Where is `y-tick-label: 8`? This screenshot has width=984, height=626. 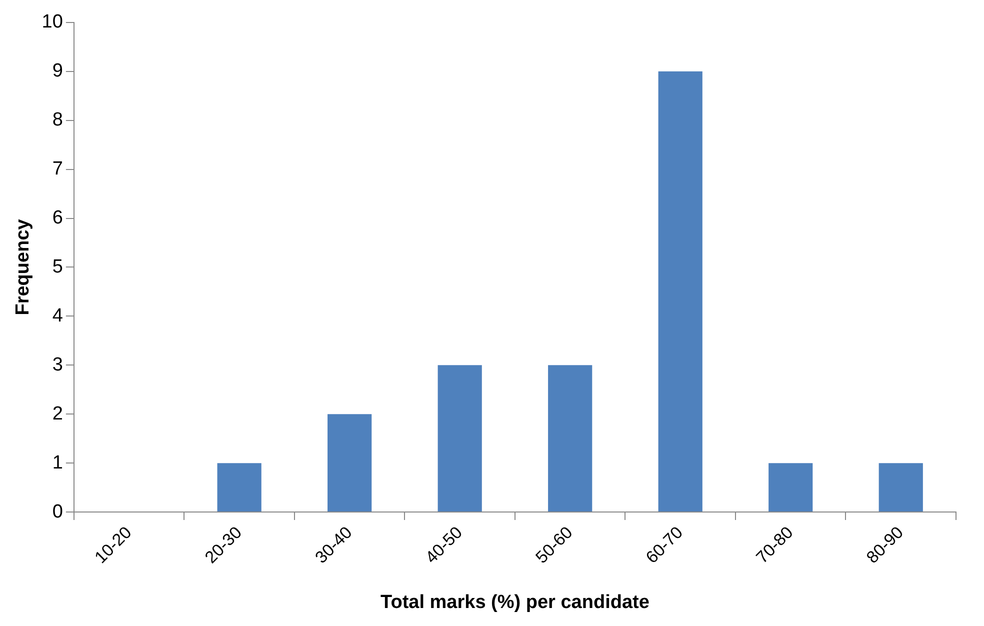 y-tick-label: 8 is located at coordinates (57, 120).